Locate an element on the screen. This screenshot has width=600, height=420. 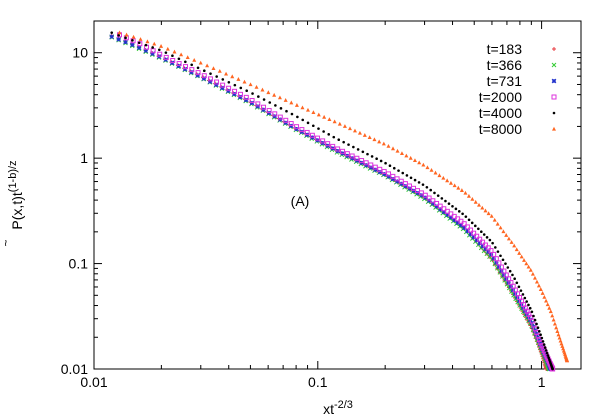
y-tick-label: 10 is located at coordinates (80, 53).